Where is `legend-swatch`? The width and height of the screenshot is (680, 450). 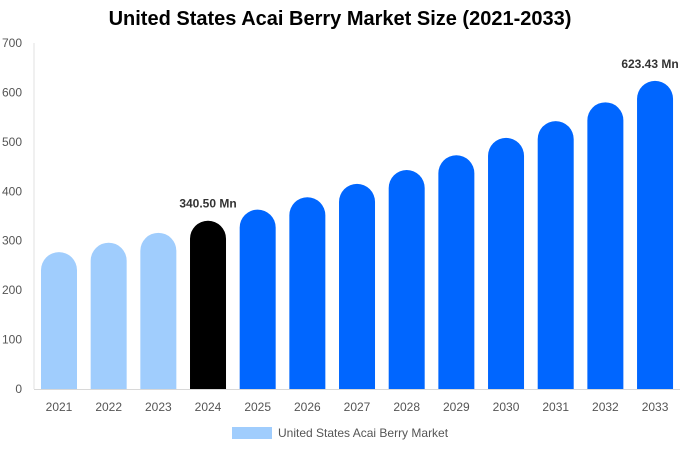
legend-swatch is located at coordinates (252, 433).